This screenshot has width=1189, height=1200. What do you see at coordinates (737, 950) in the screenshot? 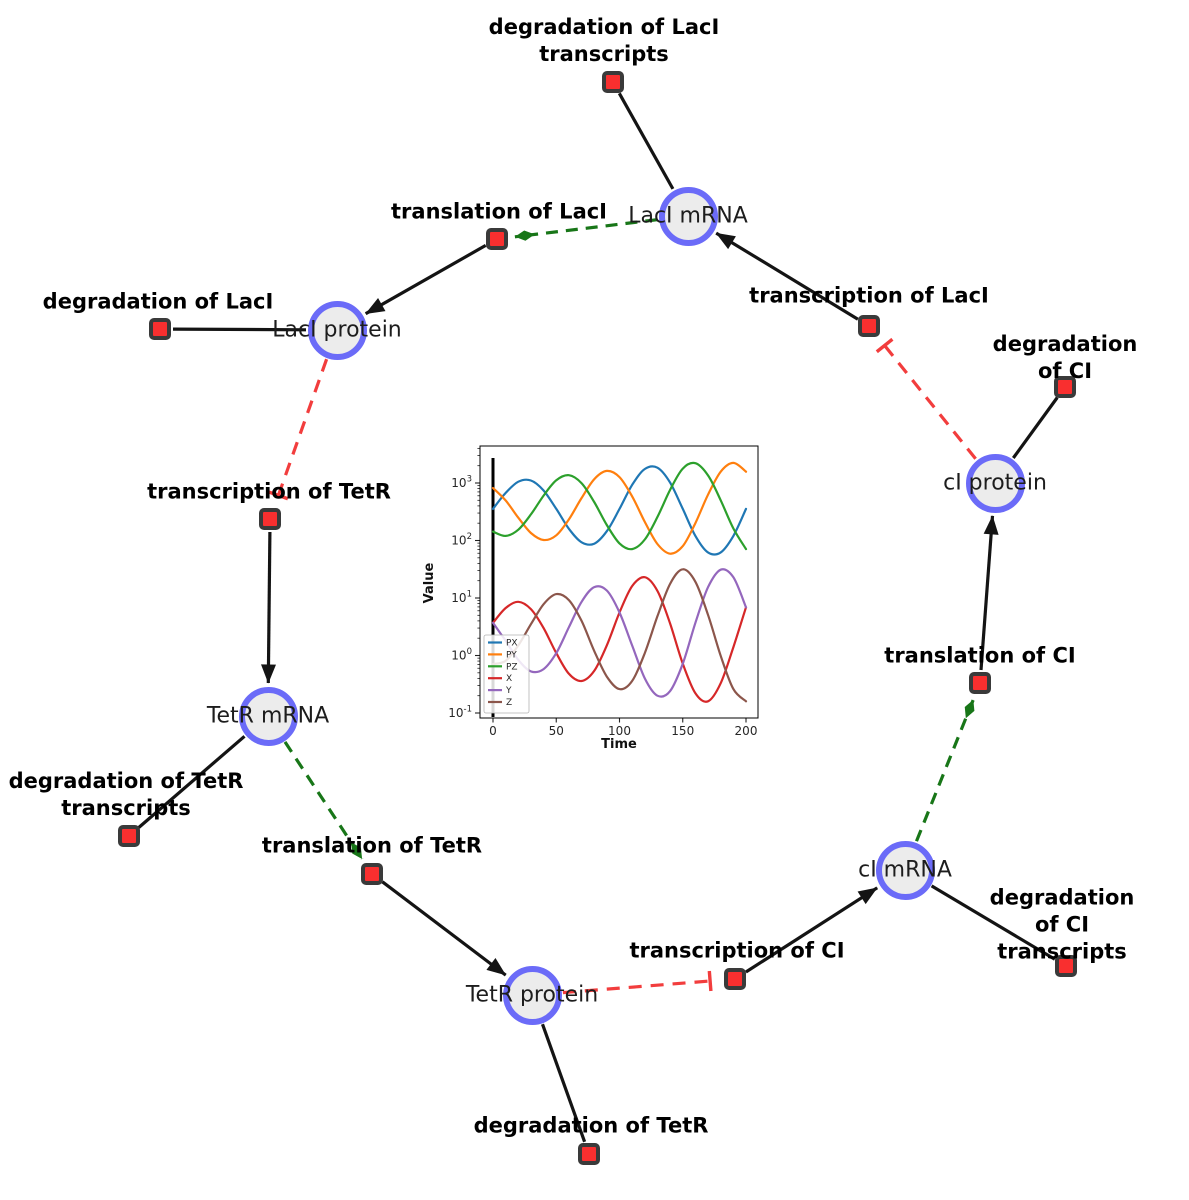
I see `reaction-label-transcription_cI: transcription of CI` at bounding box center [737, 950].